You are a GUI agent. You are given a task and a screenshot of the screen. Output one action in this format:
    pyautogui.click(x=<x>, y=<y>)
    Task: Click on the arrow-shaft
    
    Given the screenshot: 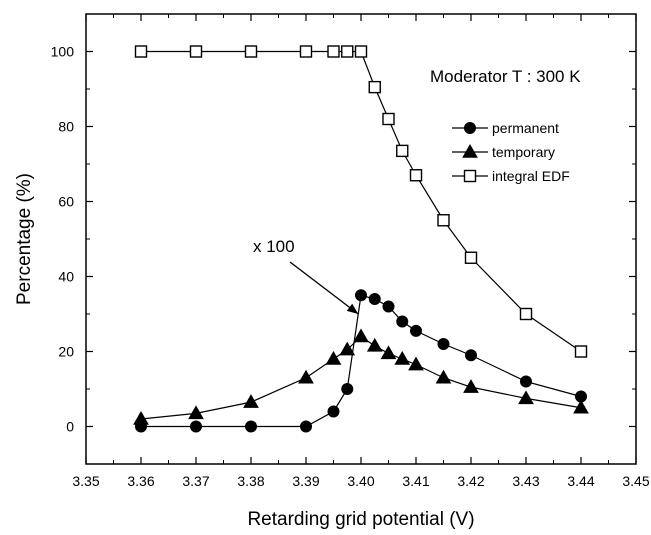 What is the action you would take?
    pyautogui.click(x=324, y=288)
    